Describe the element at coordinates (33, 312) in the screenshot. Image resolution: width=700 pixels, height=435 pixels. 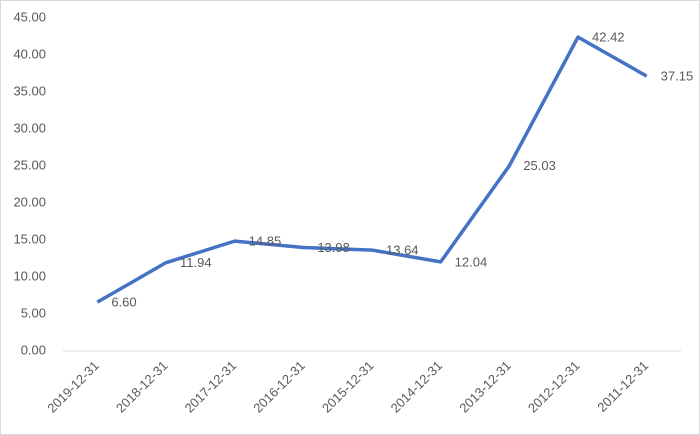
I see `y-tick-label: 5.00` at that location.